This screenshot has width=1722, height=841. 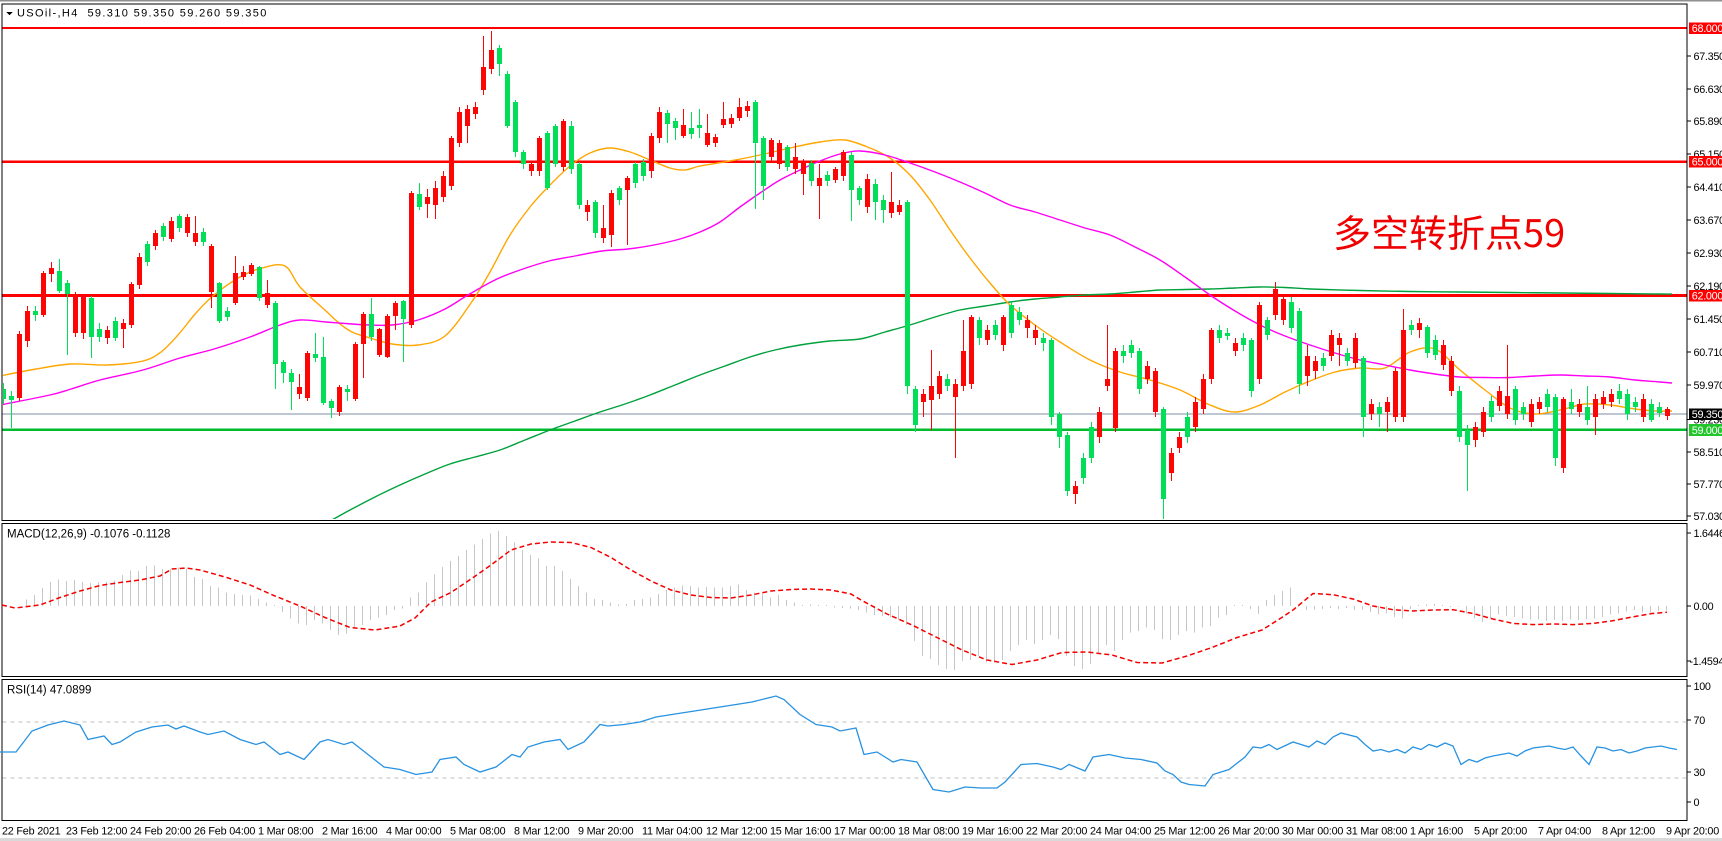 I want to click on svg-text: 0, so click(x=1697, y=803).